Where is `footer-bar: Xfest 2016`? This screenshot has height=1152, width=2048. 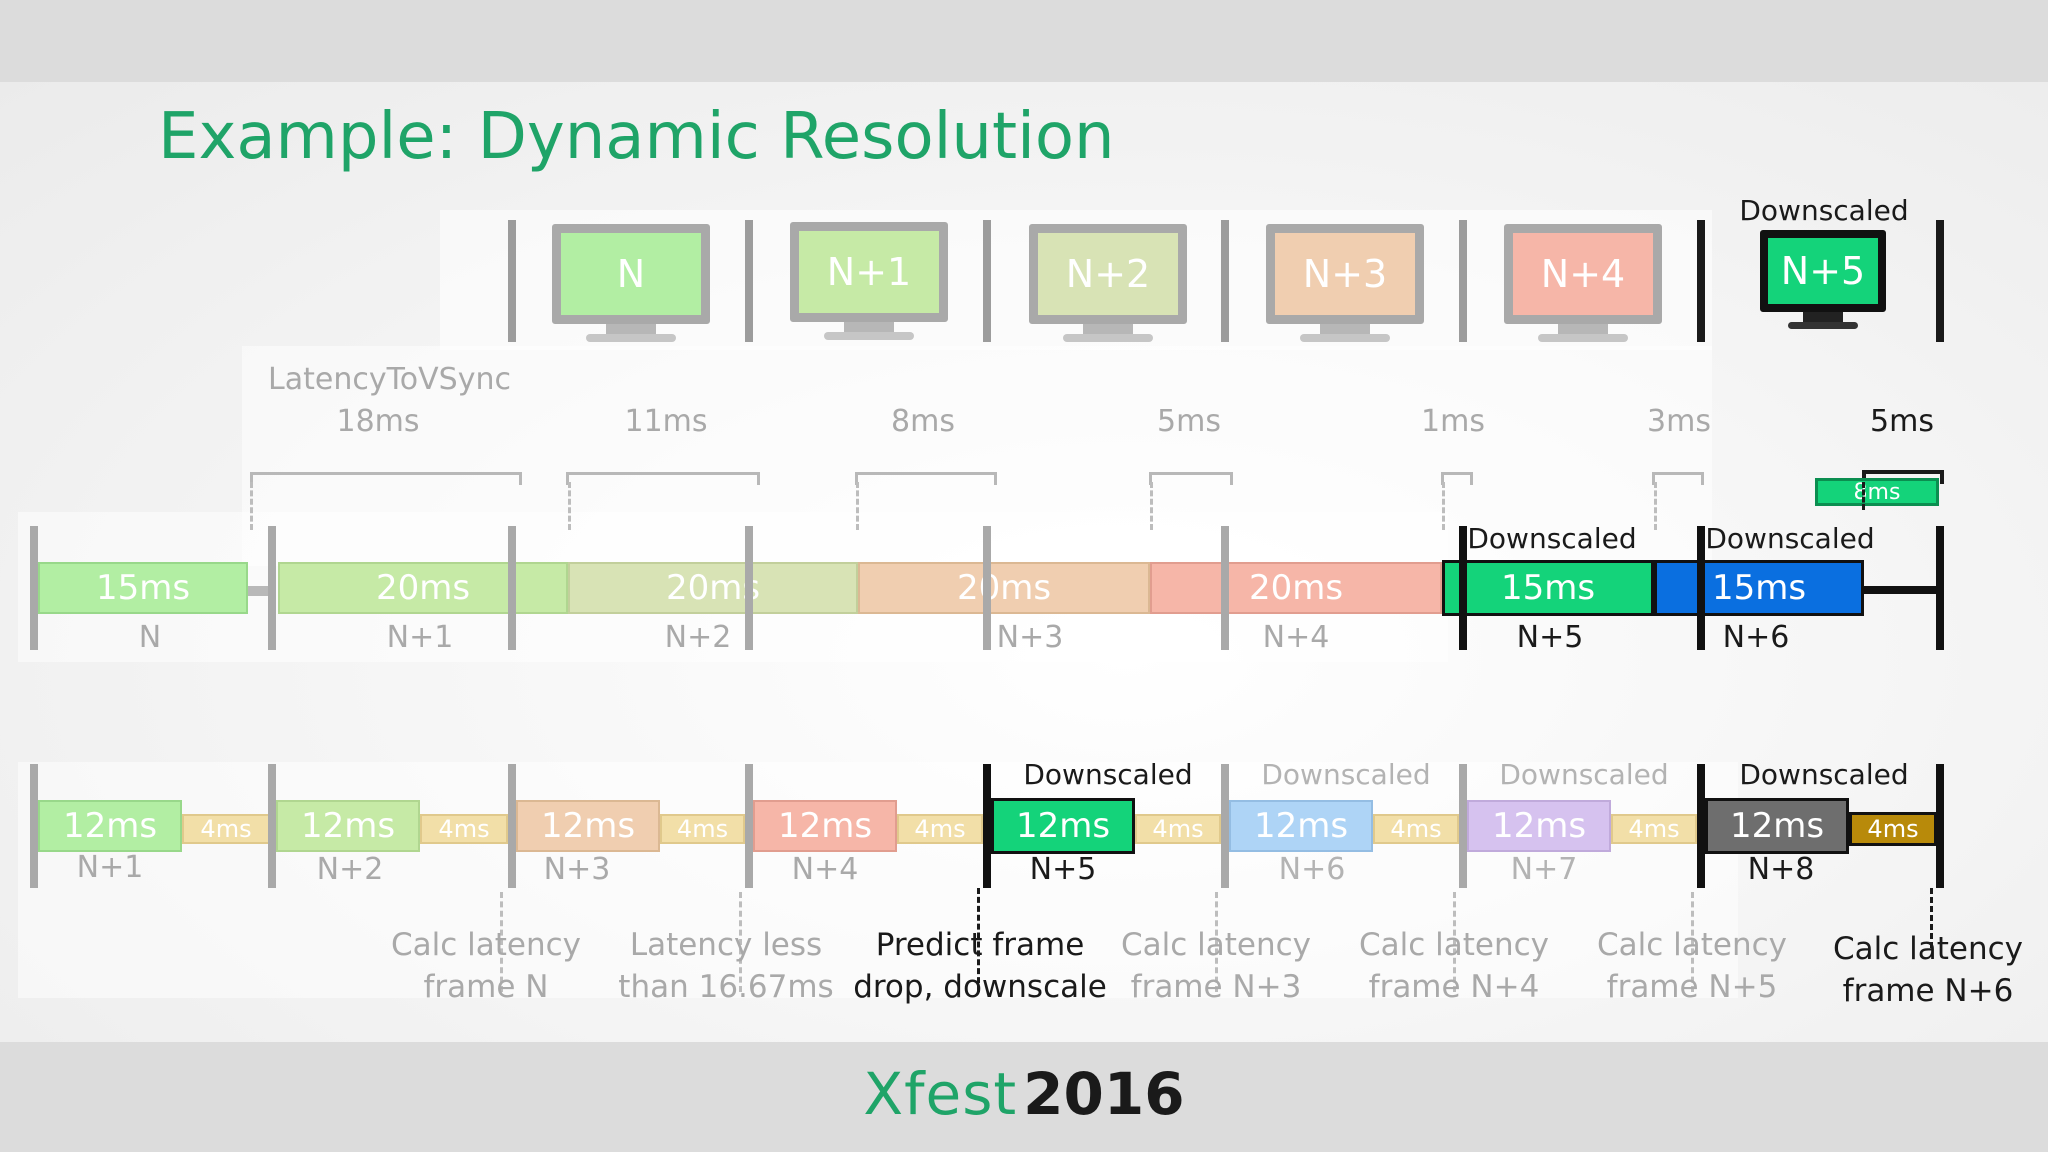 footer-bar: Xfest 2016 is located at coordinates (1024, 1097).